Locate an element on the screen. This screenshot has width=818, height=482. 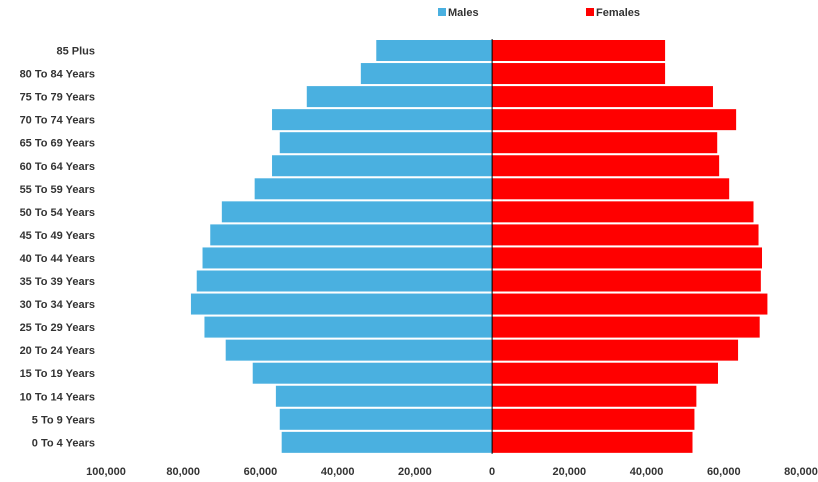
y-tick-label: 65 To 69 Years is located at coordinates (57, 144).